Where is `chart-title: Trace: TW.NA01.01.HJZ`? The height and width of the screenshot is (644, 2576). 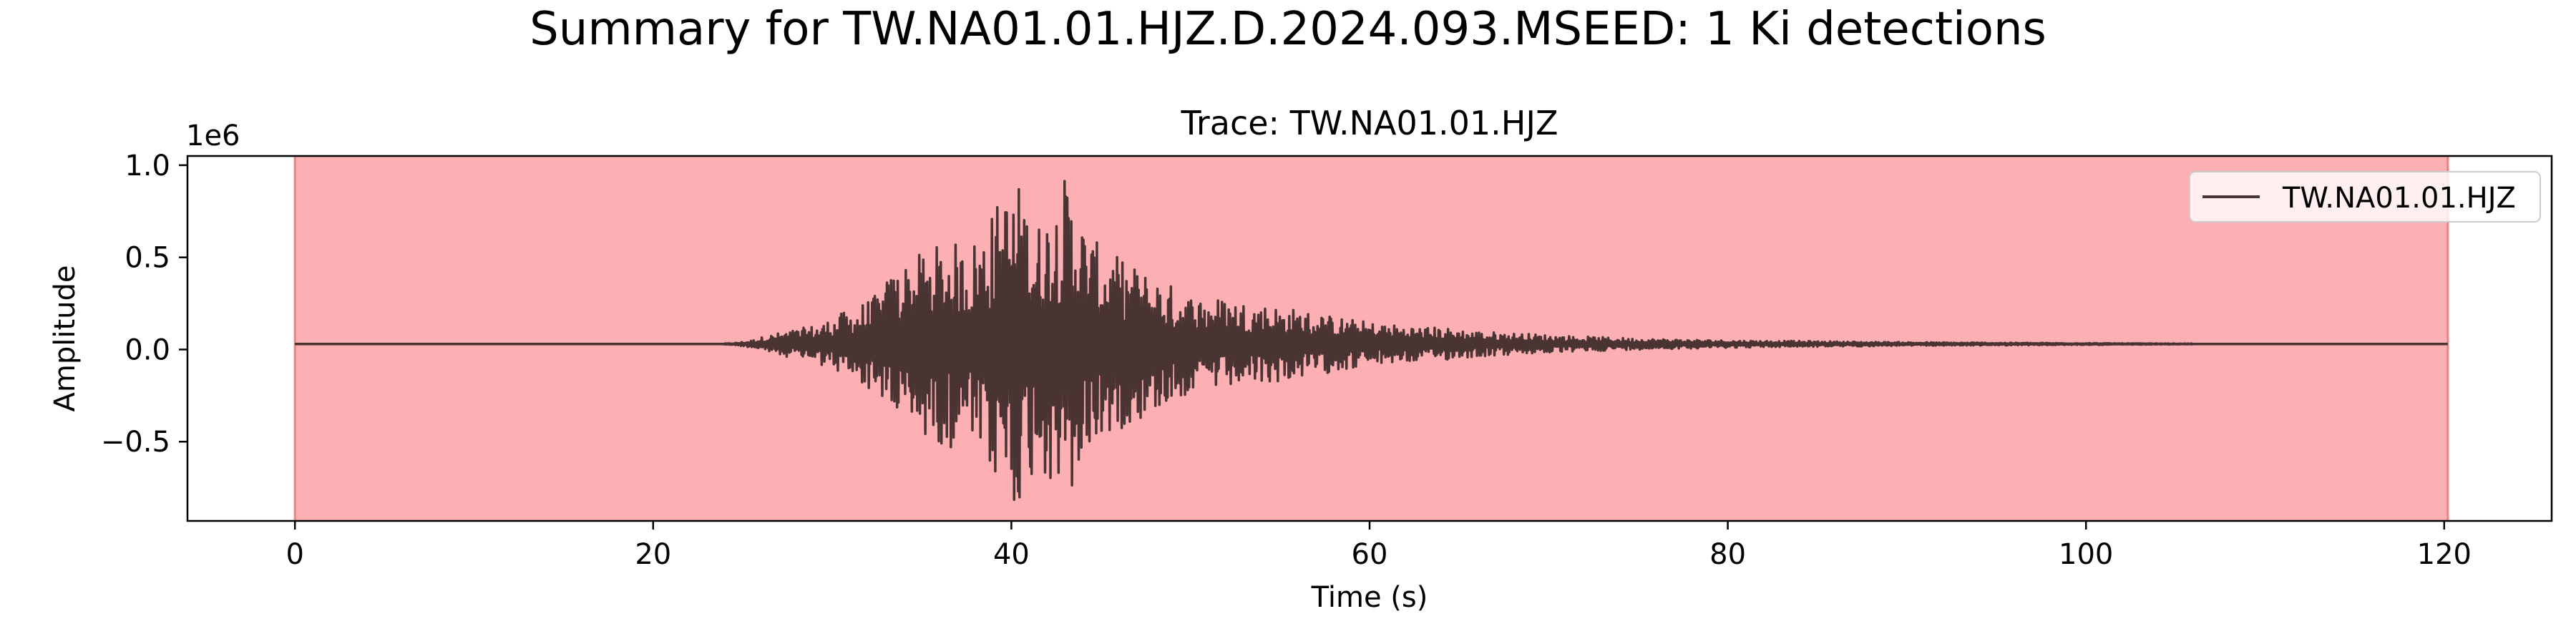 chart-title: Trace: TW.NA01.01.HJZ is located at coordinates (1369, 123).